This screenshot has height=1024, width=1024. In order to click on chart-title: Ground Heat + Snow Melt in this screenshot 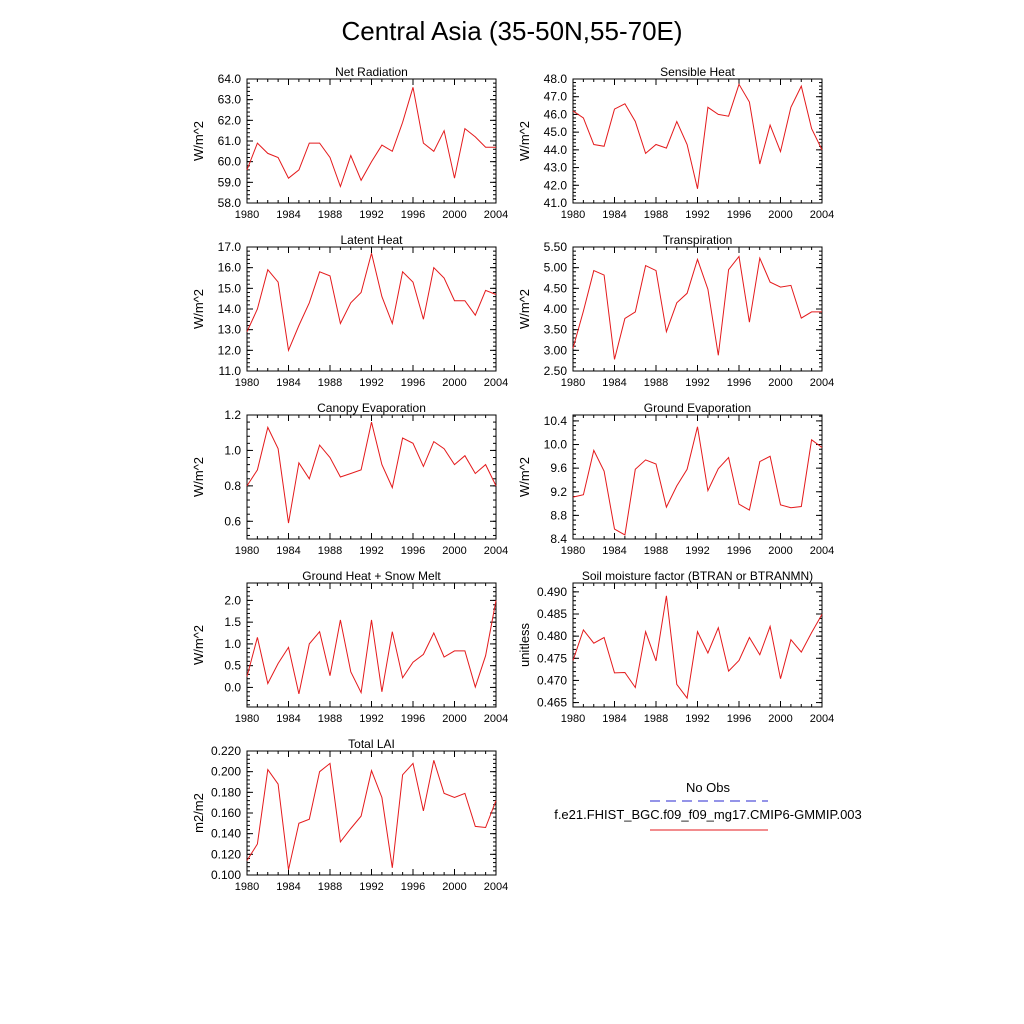, I will do `click(371, 576)`.